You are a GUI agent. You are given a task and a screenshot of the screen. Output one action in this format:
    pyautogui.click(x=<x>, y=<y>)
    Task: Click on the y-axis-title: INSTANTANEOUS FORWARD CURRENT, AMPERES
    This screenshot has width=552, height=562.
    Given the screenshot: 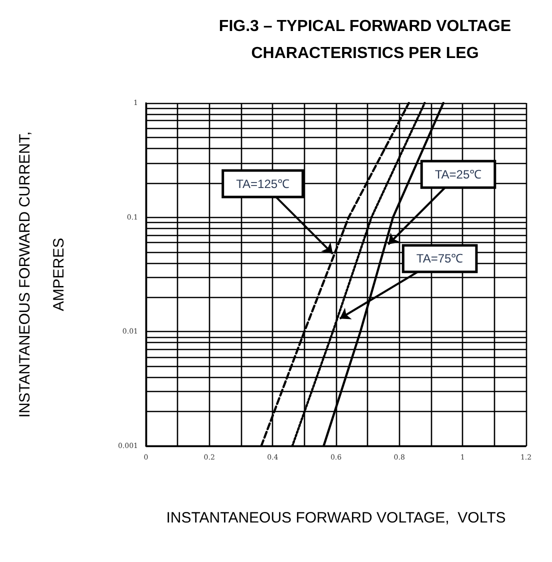 What is the action you would take?
    pyautogui.click(x=42, y=274)
    